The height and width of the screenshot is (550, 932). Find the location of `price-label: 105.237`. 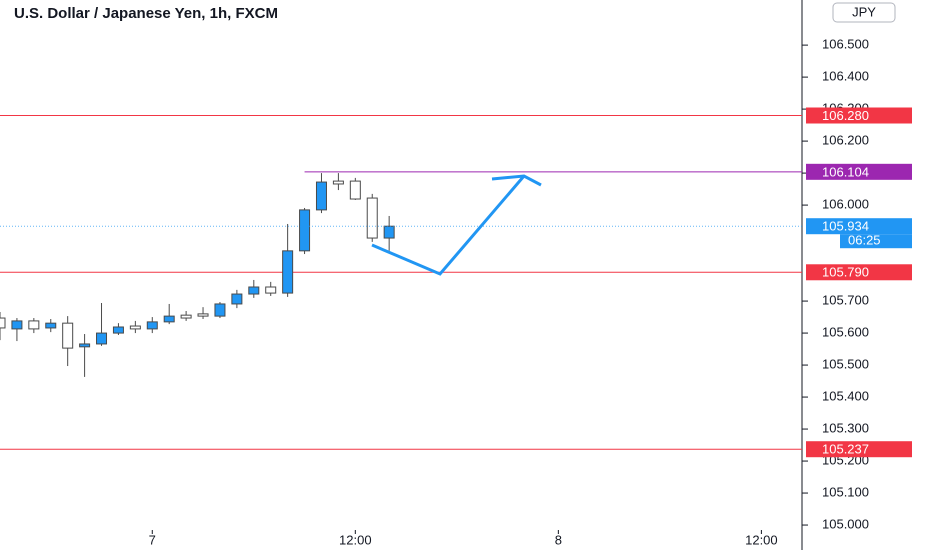

price-label: 105.237 is located at coordinates (845, 449).